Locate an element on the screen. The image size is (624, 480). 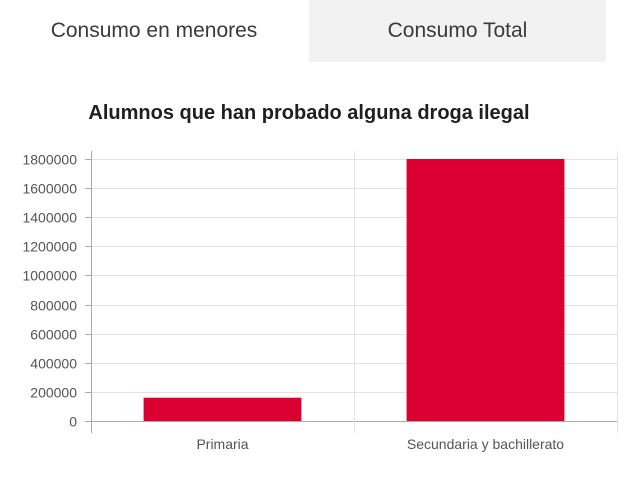
bar-primaria is located at coordinates (222, 409).